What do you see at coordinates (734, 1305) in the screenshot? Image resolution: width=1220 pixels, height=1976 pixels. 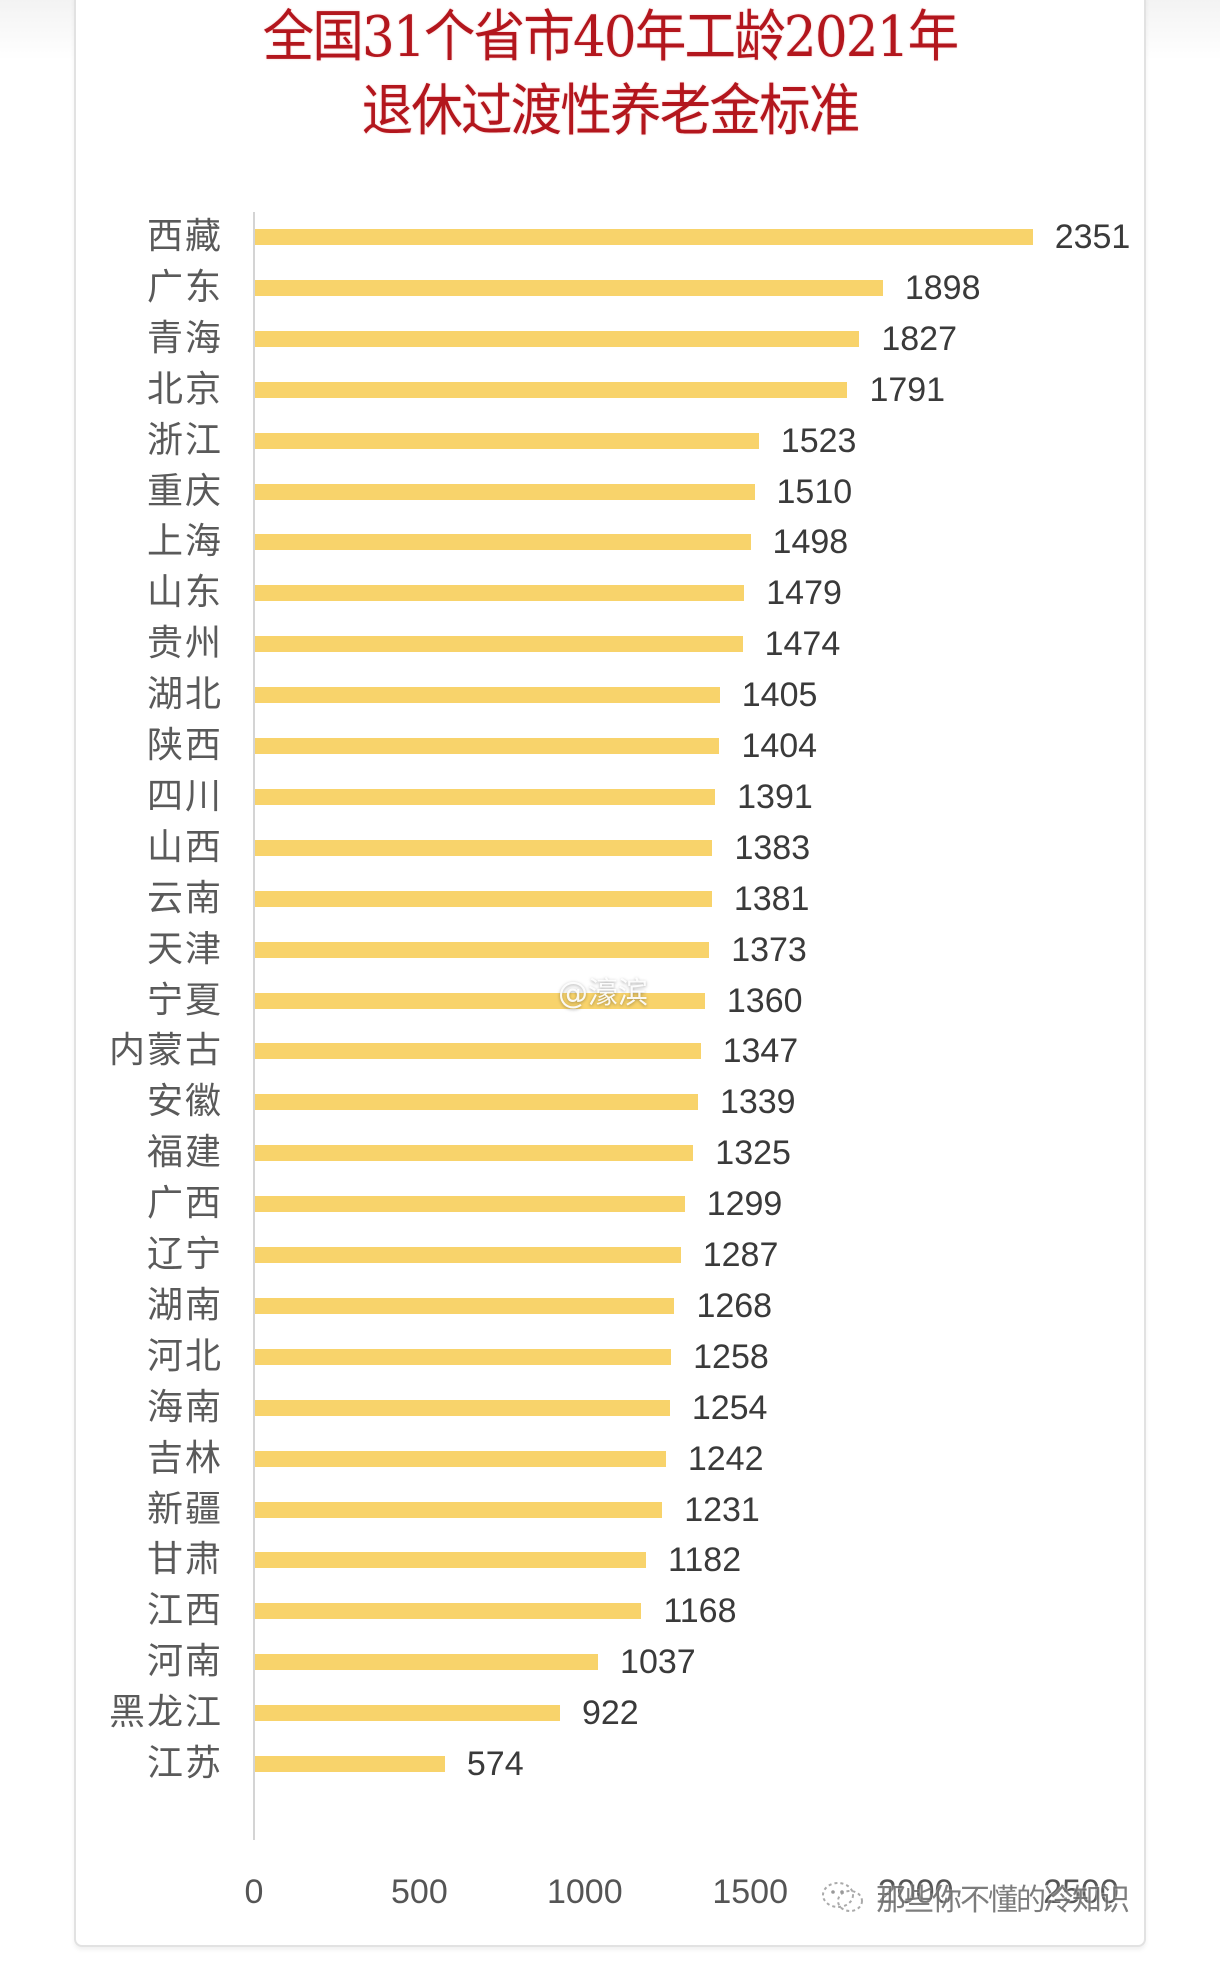 I see `value-label: 1268` at bounding box center [734, 1305].